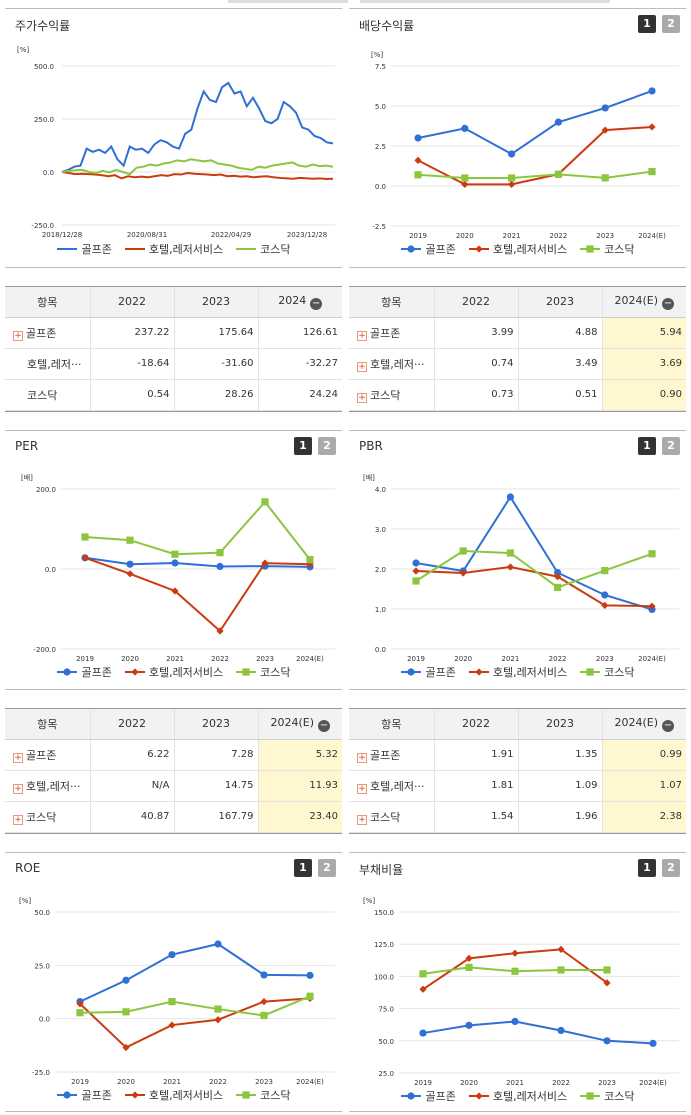 This screenshot has width=691, height=1115. I want to click on value-cell: 40.87, so click(131, 817).